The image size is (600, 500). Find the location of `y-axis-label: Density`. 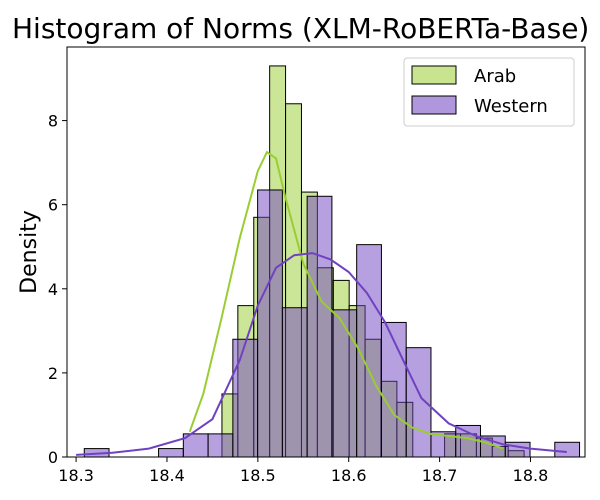

y-axis-label: Density is located at coordinates (29, 252).